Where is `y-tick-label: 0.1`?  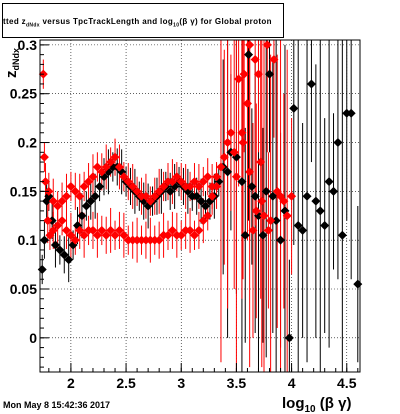 y-tick-label: 0.1 is located at coordinates (28, 240).